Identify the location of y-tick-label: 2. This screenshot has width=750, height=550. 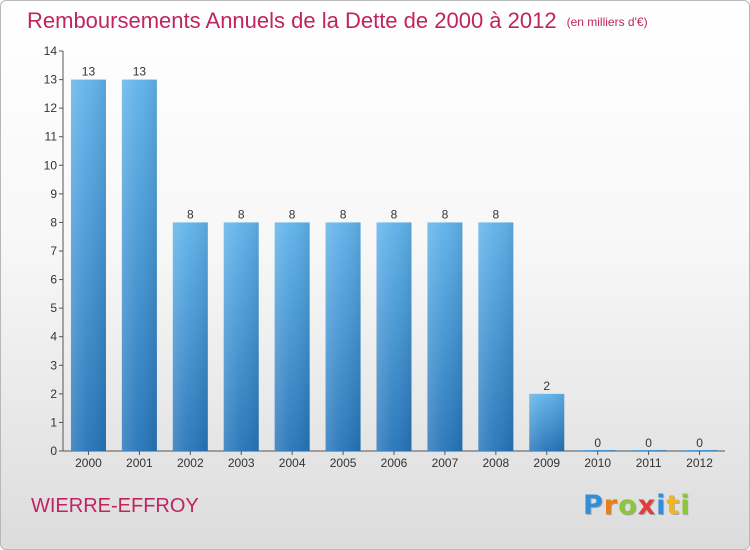
(53, 394).